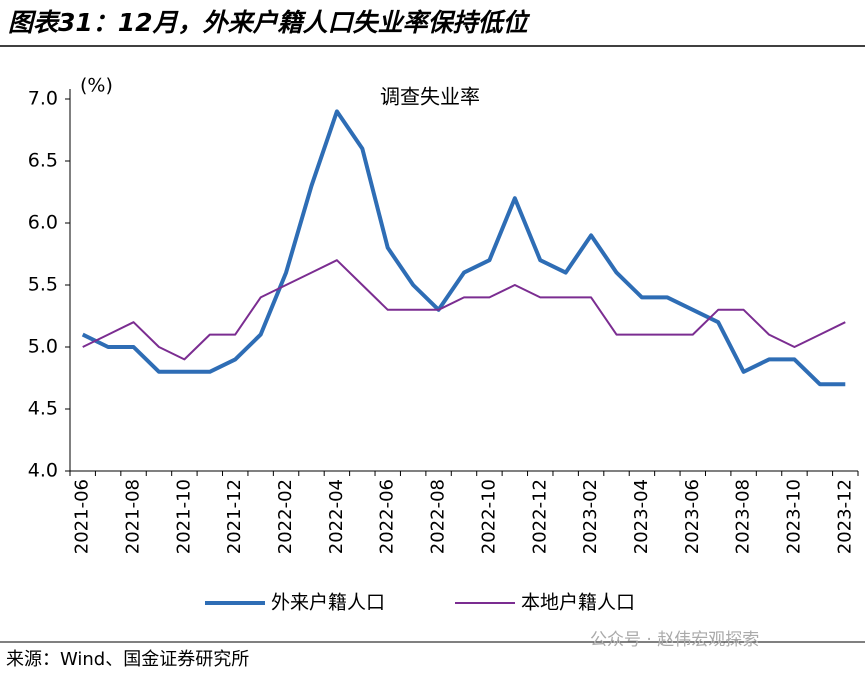 The height and width of the screenshot is (680, 865). What do you see at coordinates (430, 97) in the screenshot?
I see `chart-title: 调查失业率` at bounding box center [430, 97].